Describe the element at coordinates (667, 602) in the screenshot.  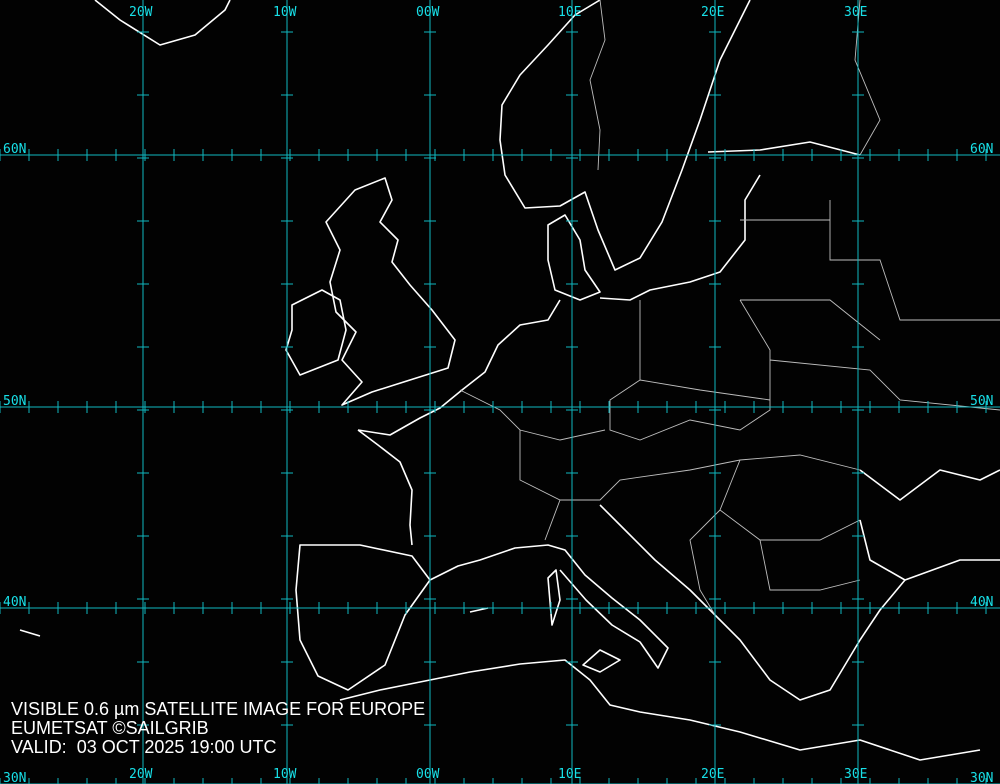
I see `coast-mediterranean-north` at that location.